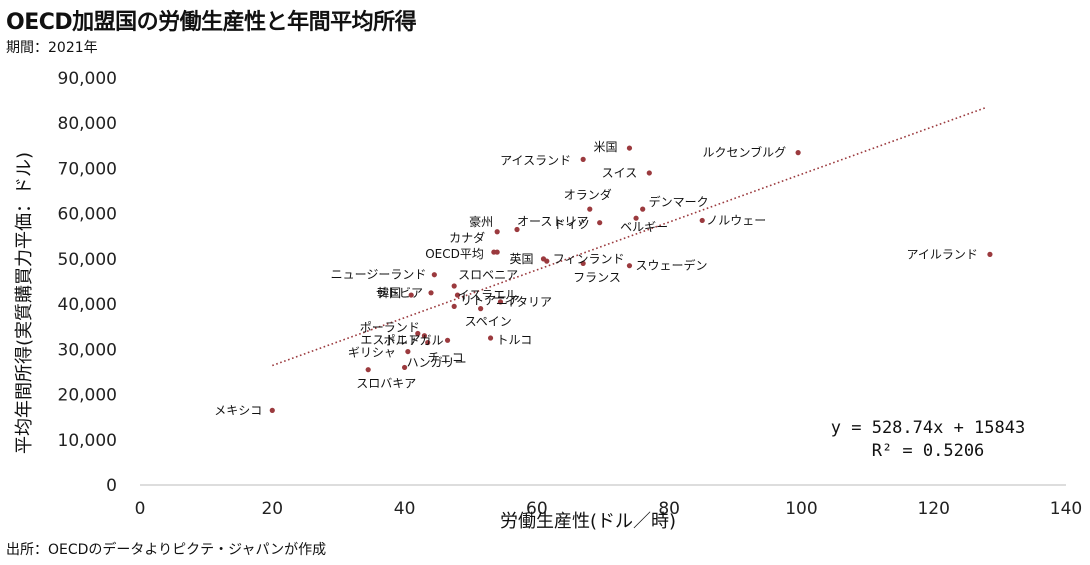  Describe the element at coordinates (528, 302) in the screenshot. I see `point-label: イタリア` at that location.